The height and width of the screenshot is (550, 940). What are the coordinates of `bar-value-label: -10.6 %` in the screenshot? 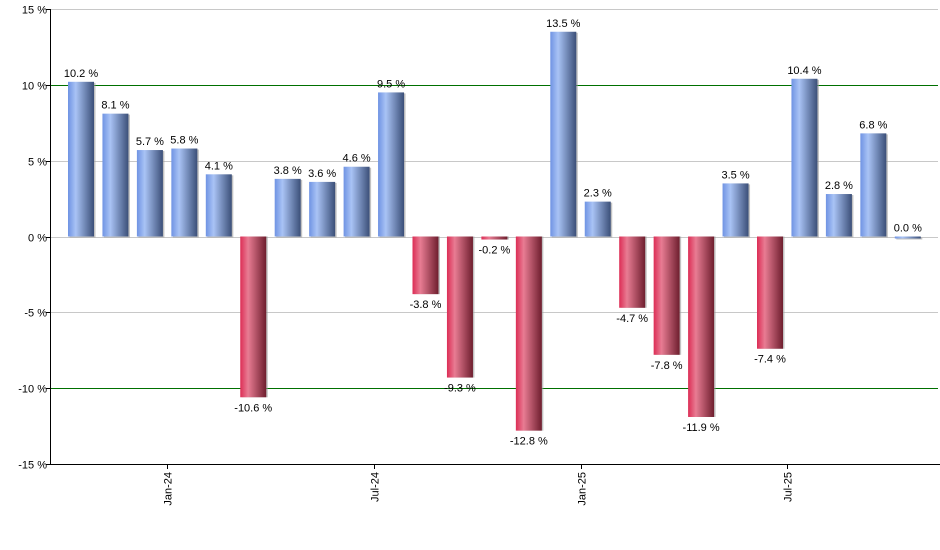 It's located at (253, 408).